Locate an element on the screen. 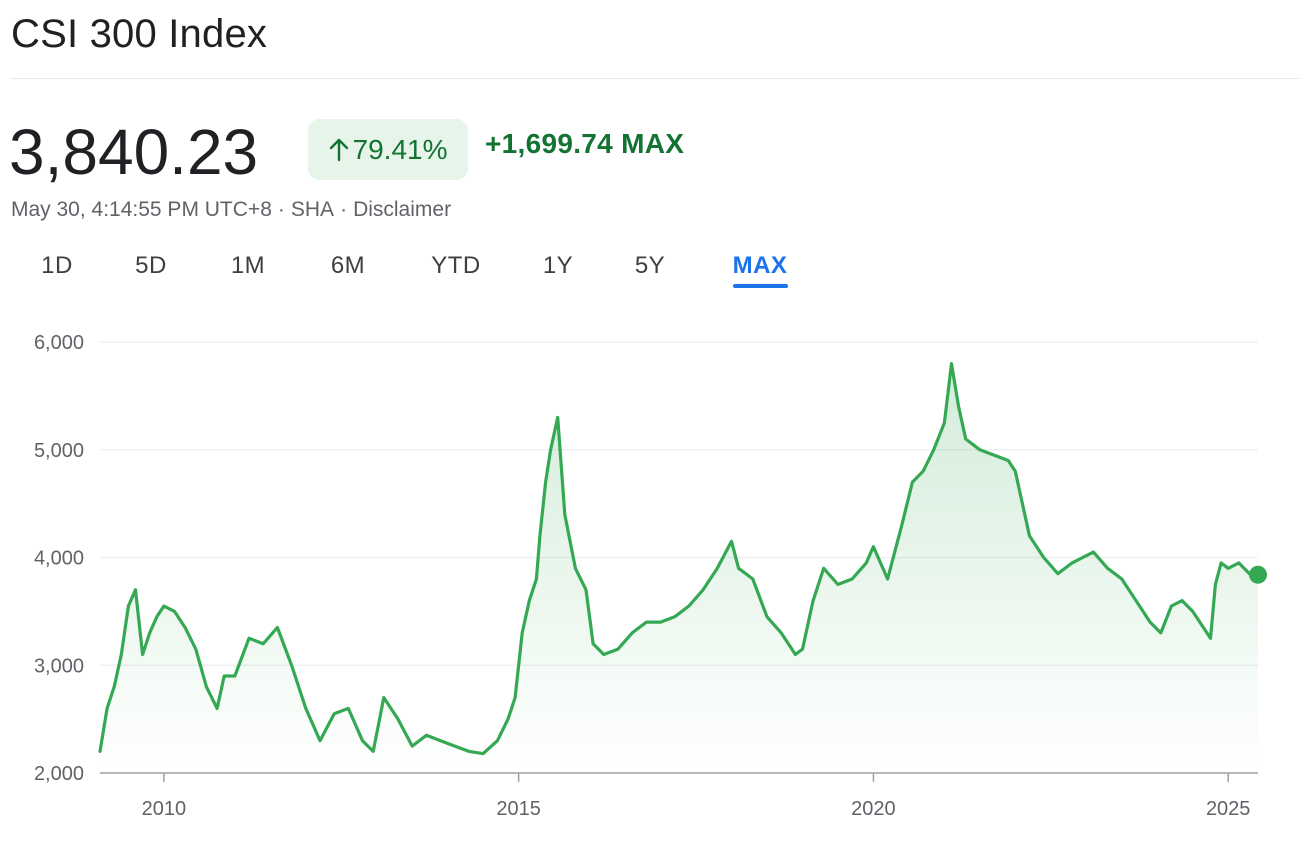  y-tick-label: 4,000 is located at coordinates (59, 559).